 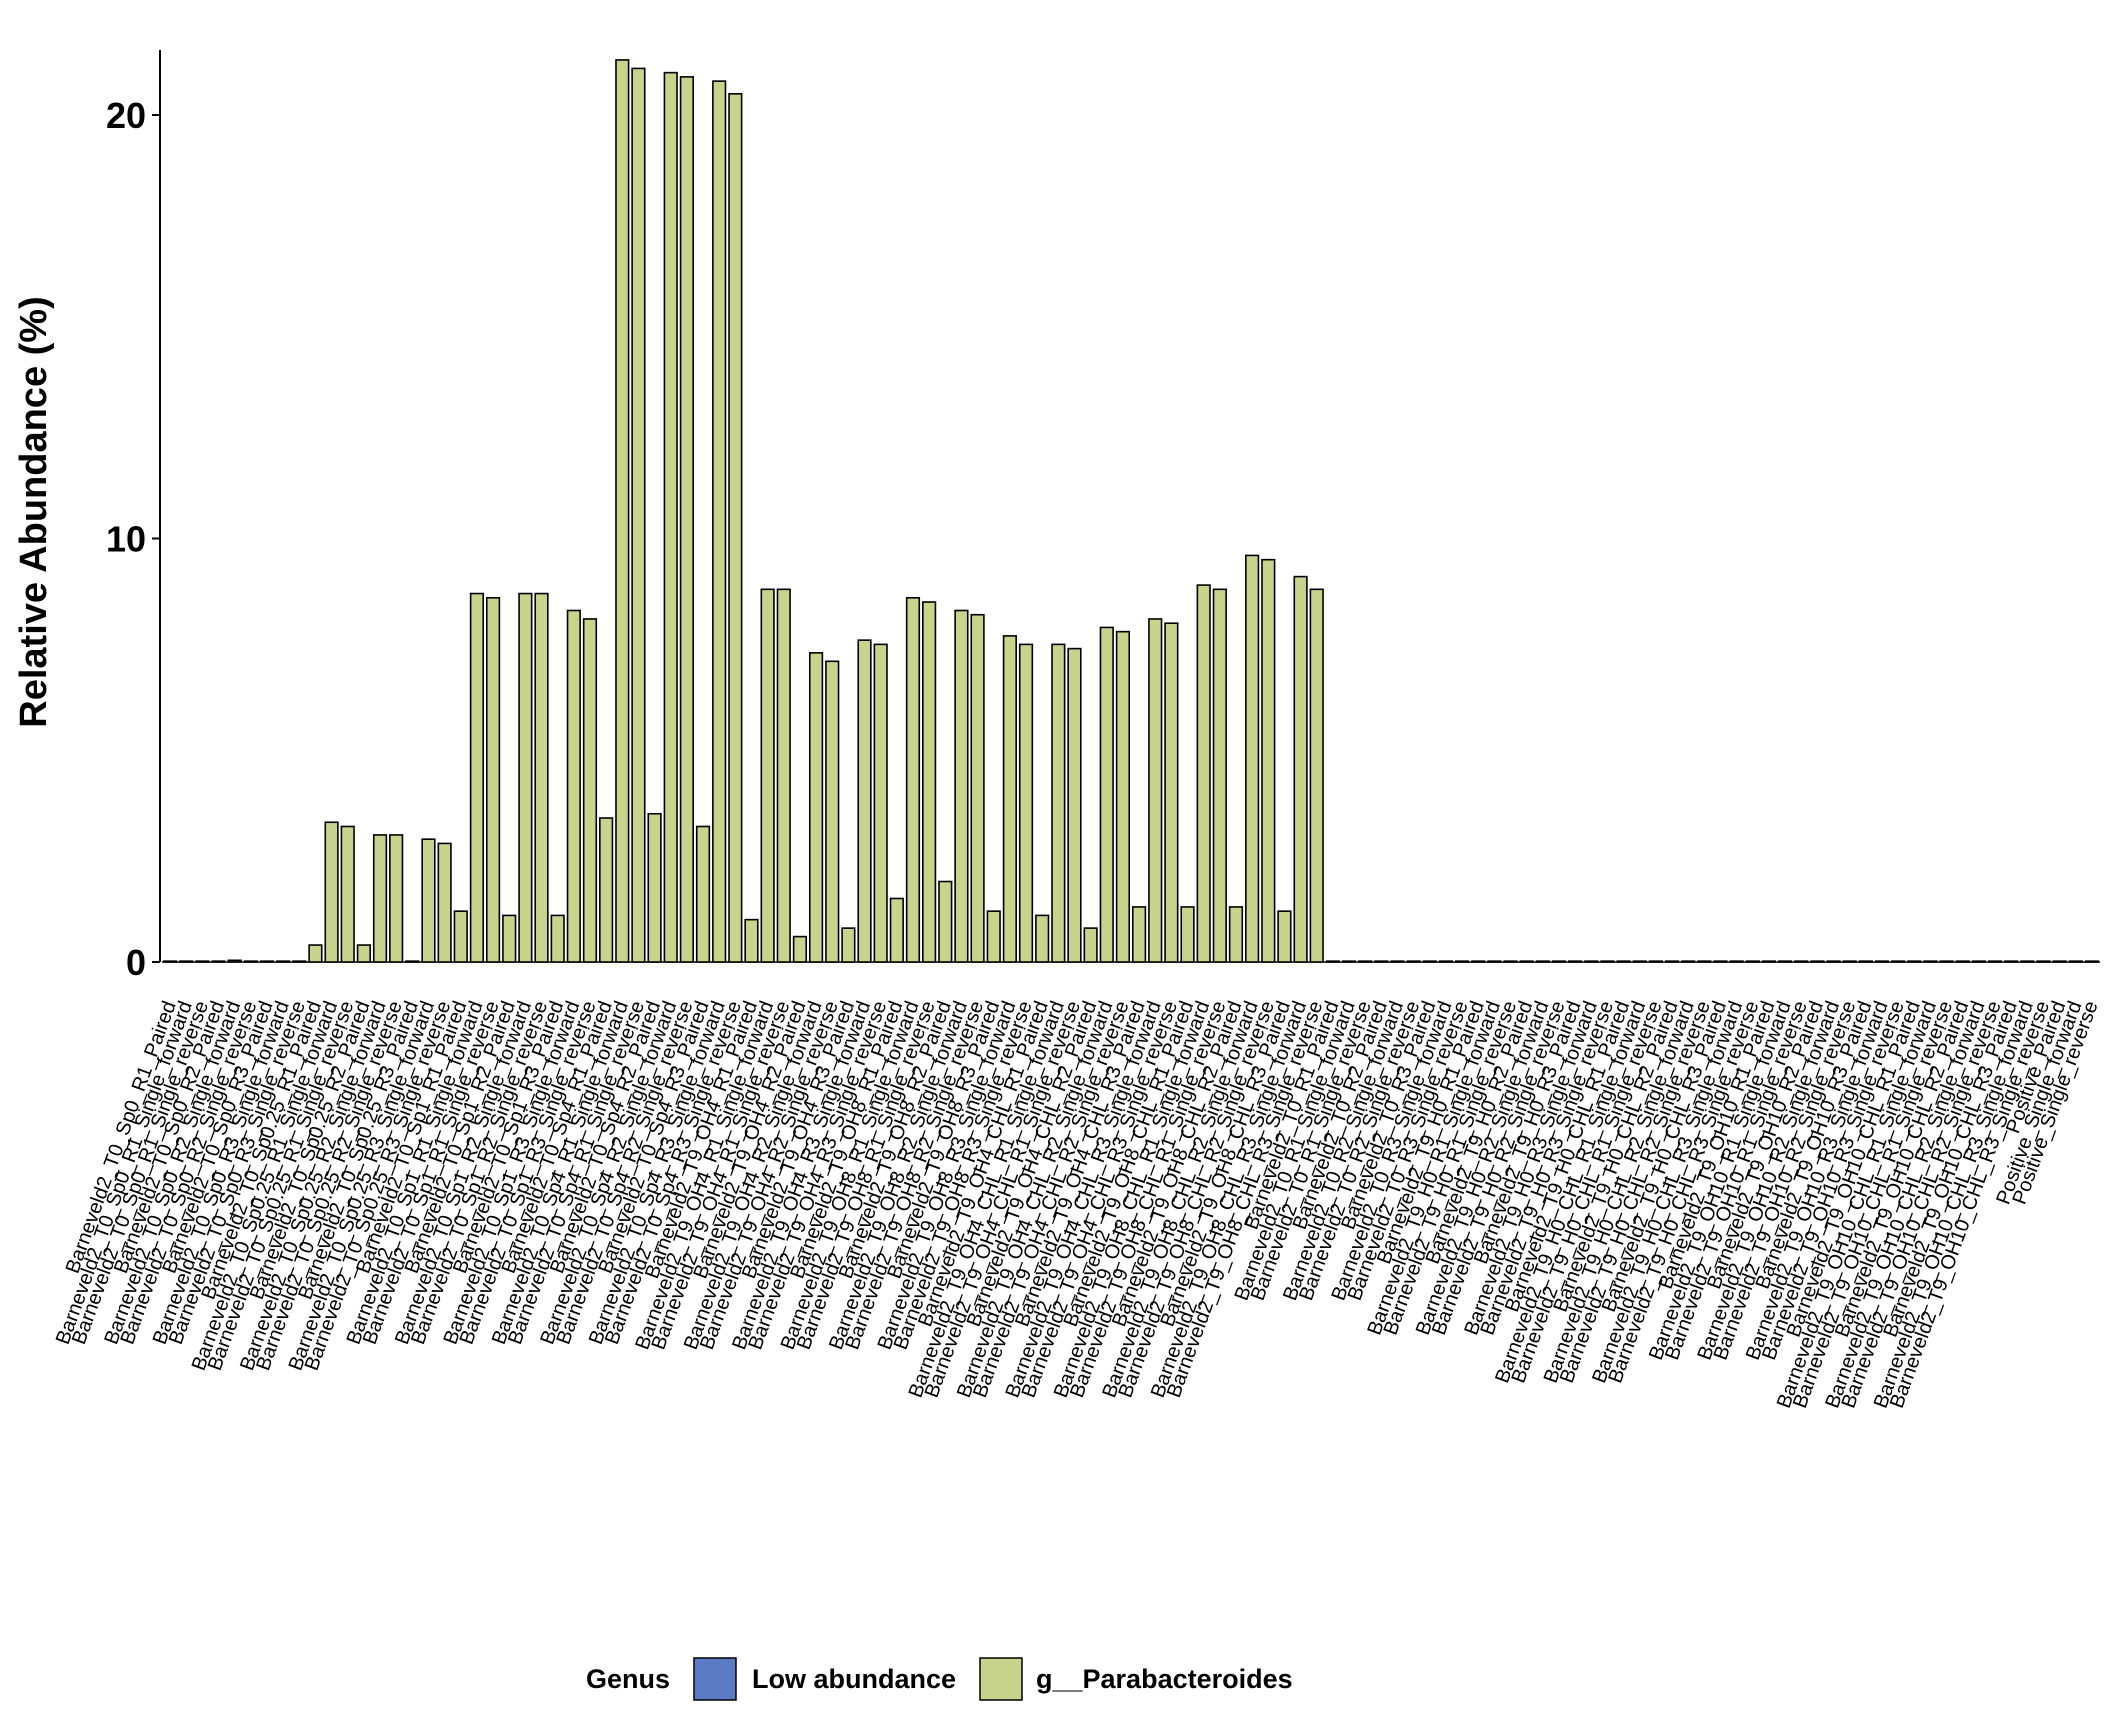 What do you see at coordinates (1164, 1679) in the screenshot?
I see `legend-label-parabacteroides: g__Parabacteroides` at bounding box center [1164, 1679].